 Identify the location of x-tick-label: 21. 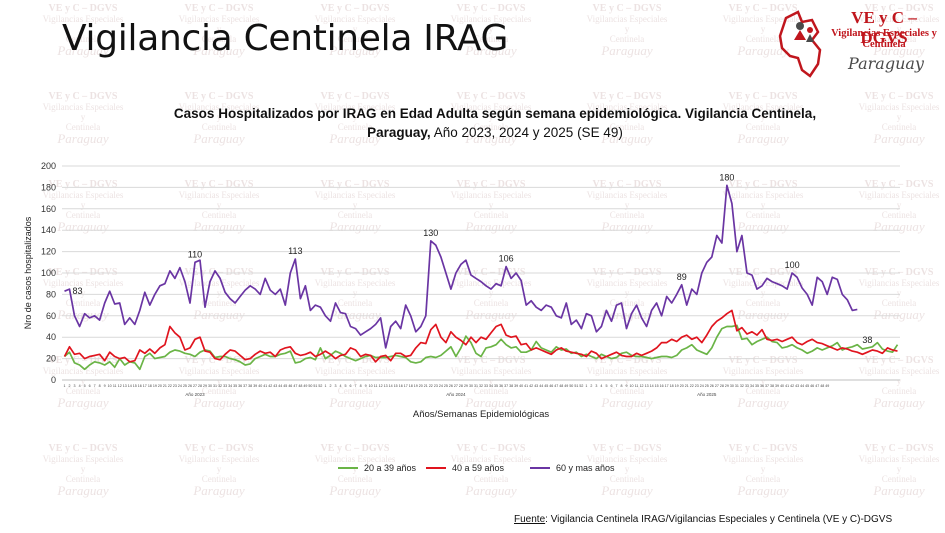
(165, 386).